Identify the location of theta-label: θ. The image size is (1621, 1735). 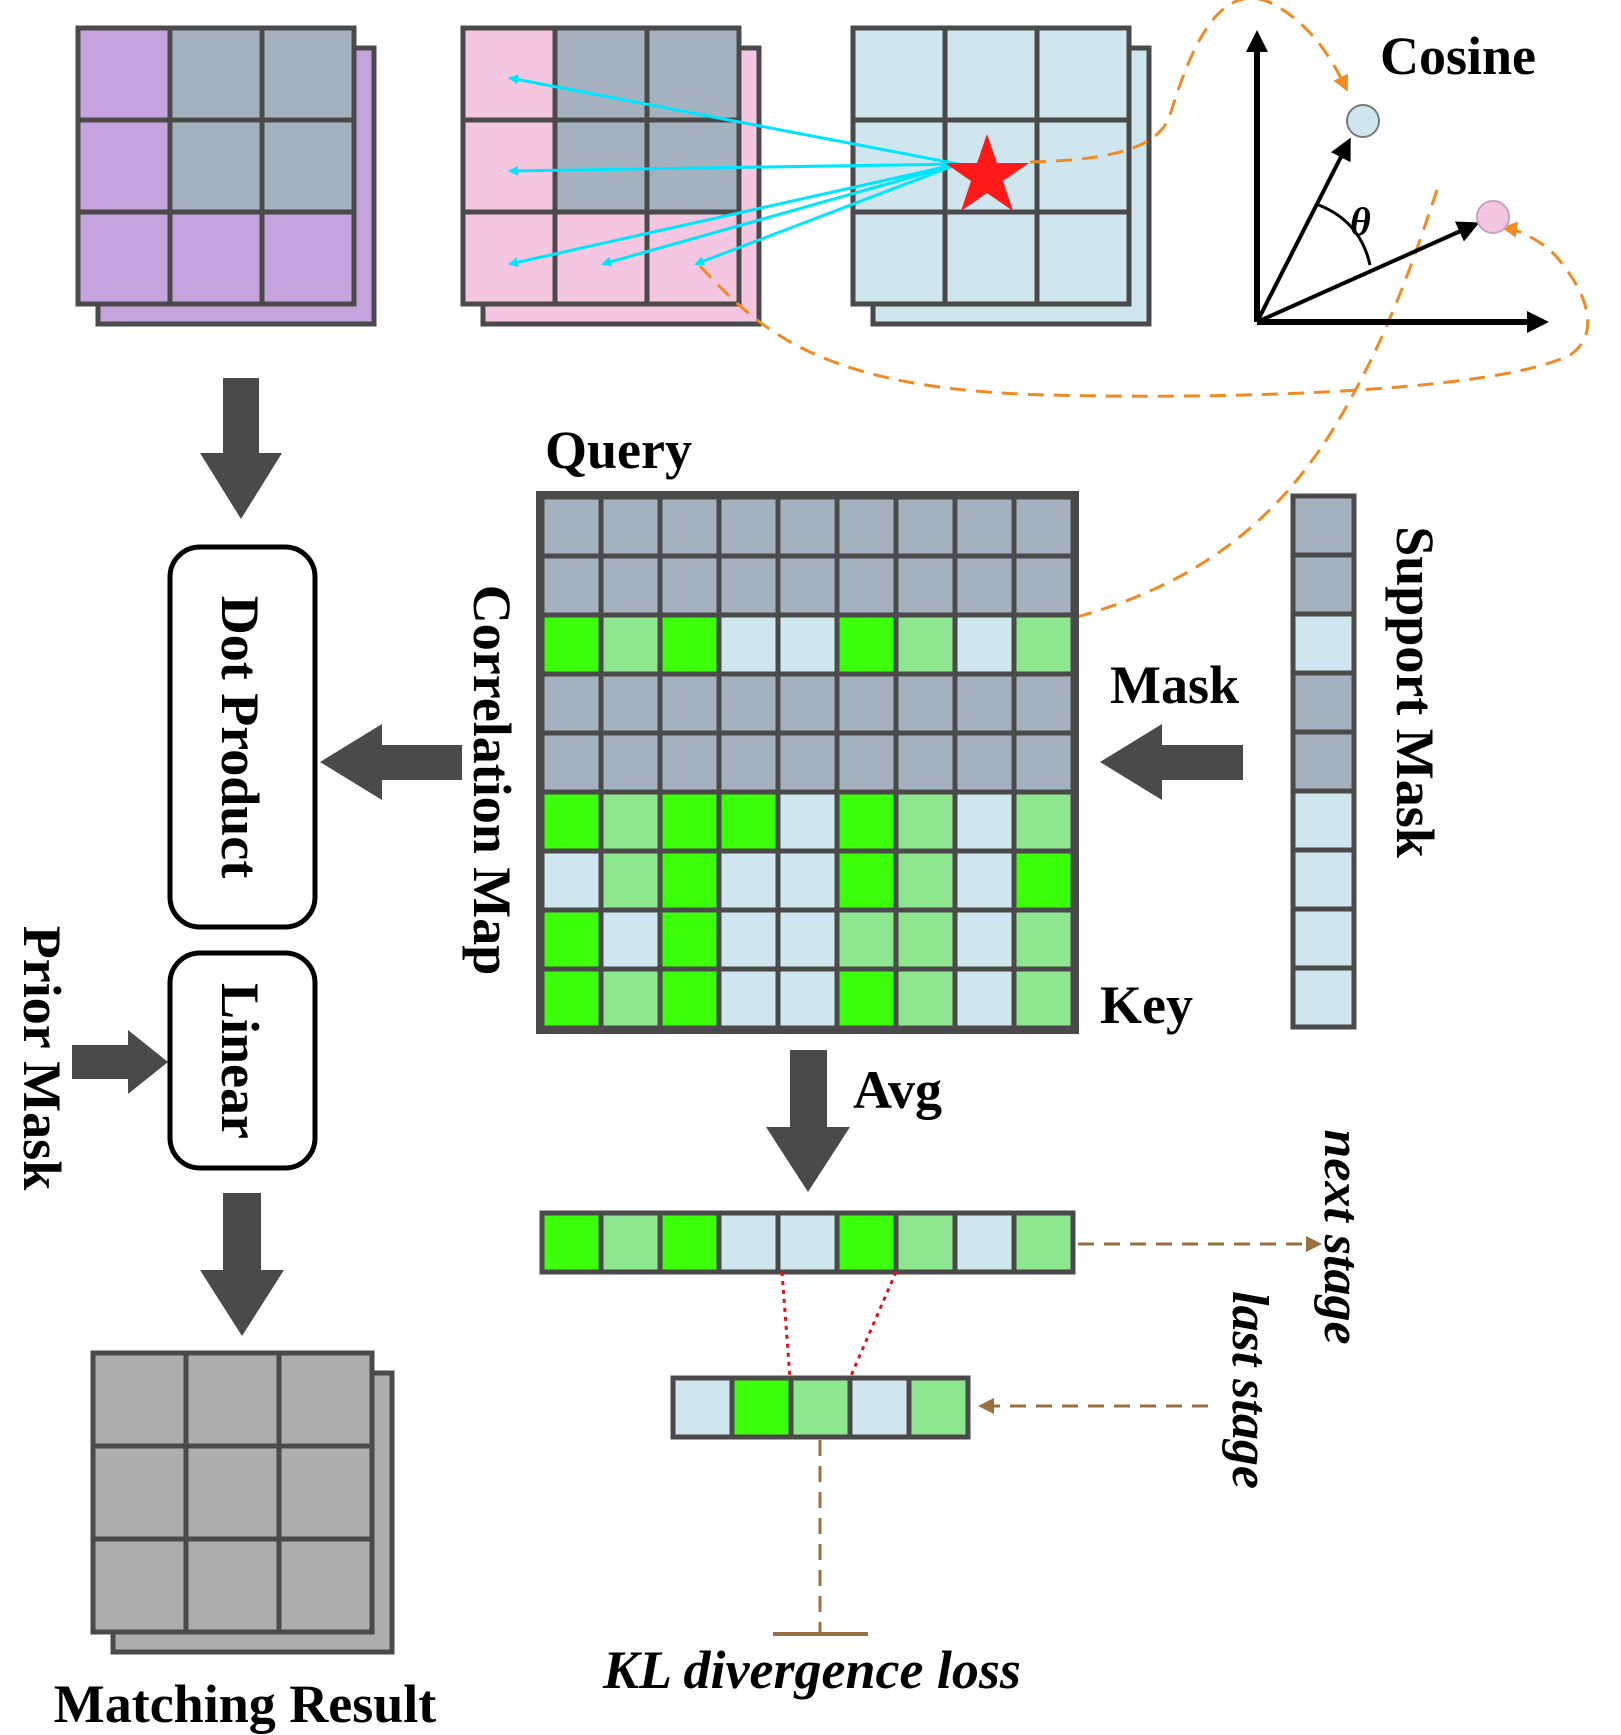
(1360, 221).